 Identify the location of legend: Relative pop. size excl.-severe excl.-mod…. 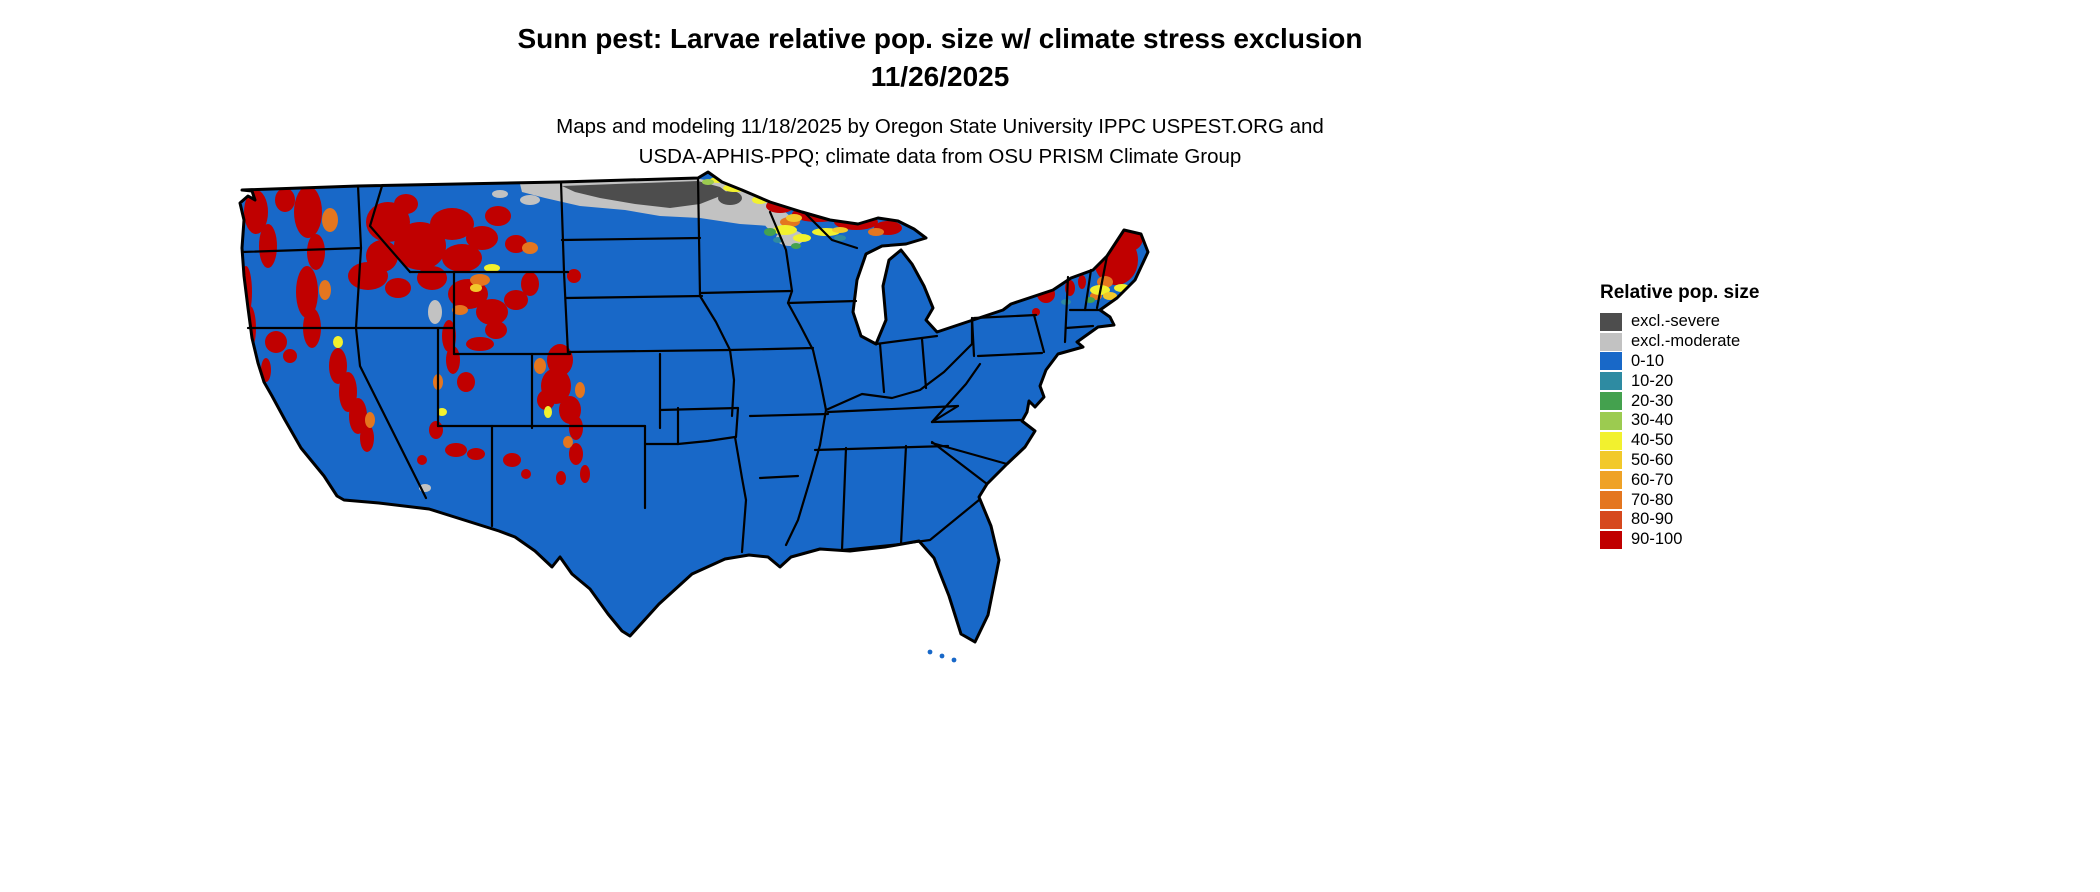
(1679, 416).